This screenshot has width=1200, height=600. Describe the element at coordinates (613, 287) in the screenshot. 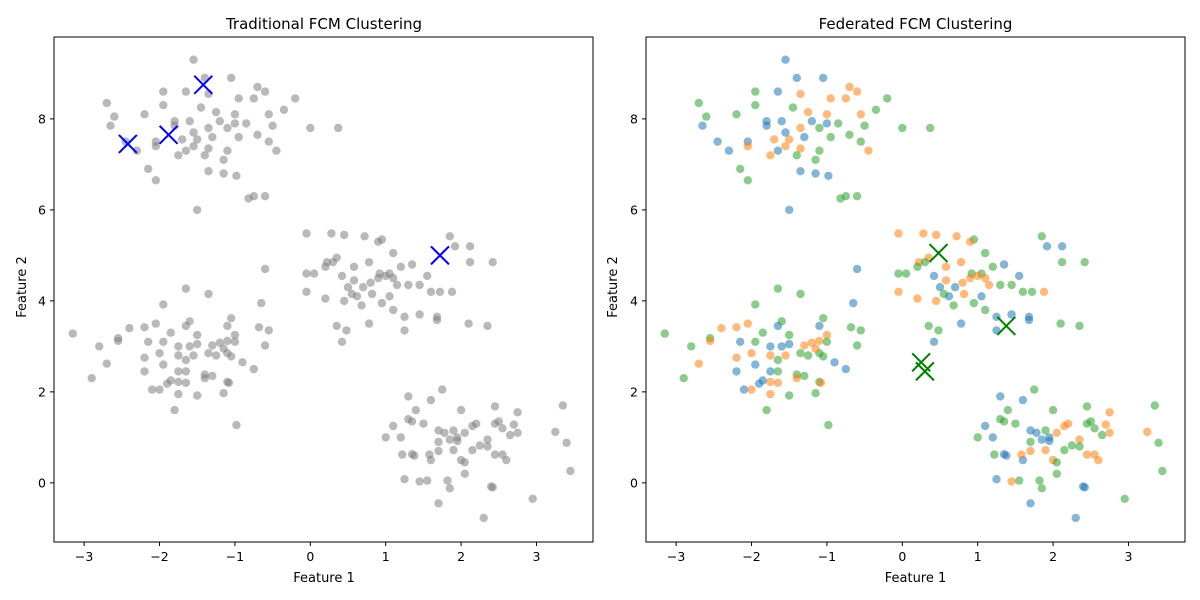

I see `right-chart-ylabel: Feature 2` at that location.